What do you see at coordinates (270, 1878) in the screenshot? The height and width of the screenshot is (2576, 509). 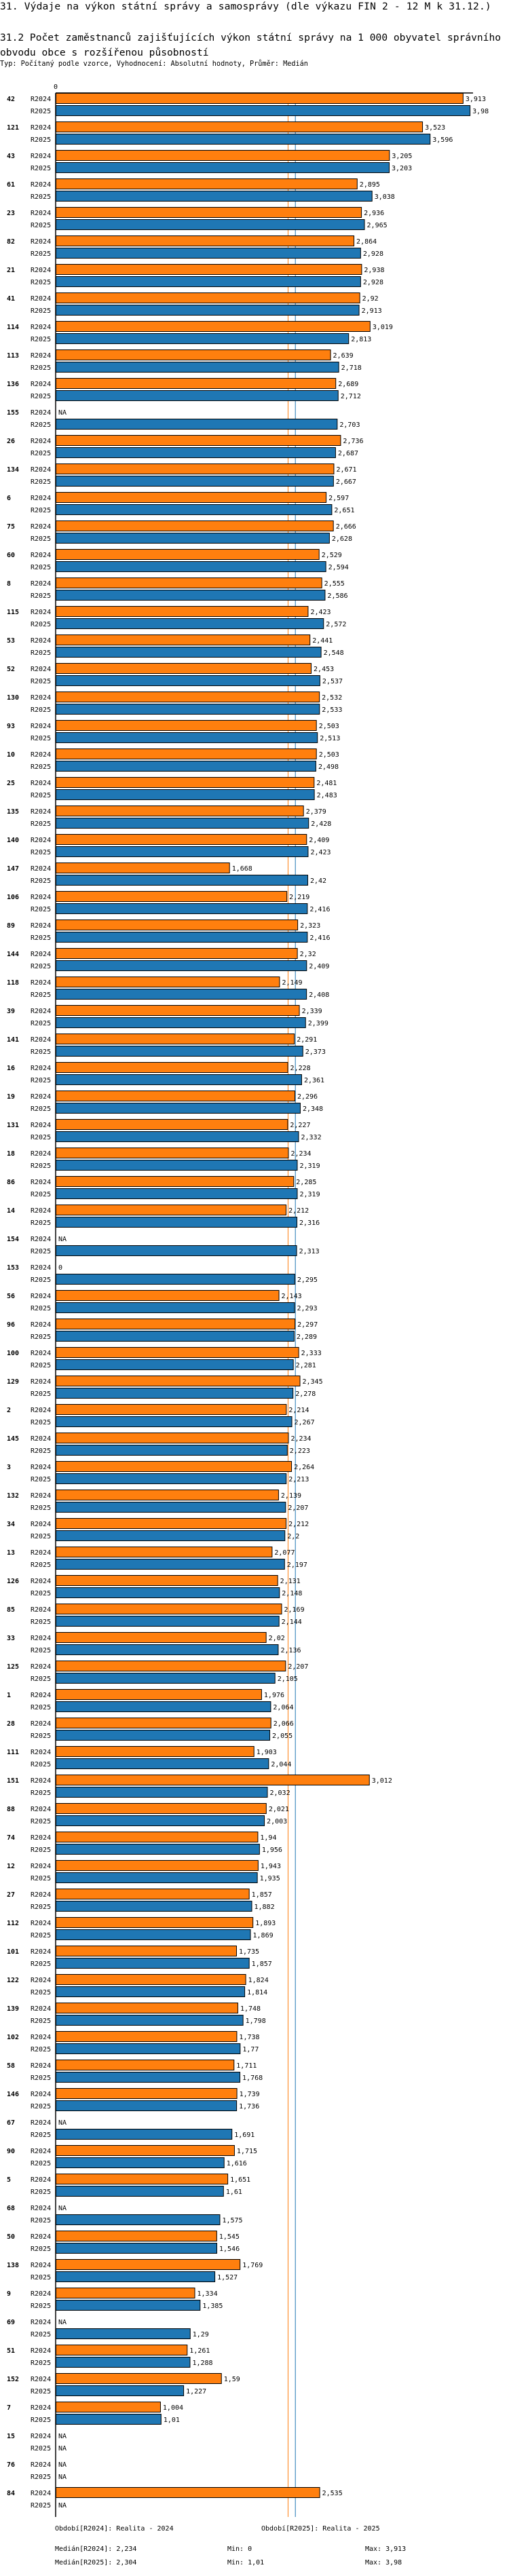 I see `value-label: 1,935` at bounding box center [270, 1878].